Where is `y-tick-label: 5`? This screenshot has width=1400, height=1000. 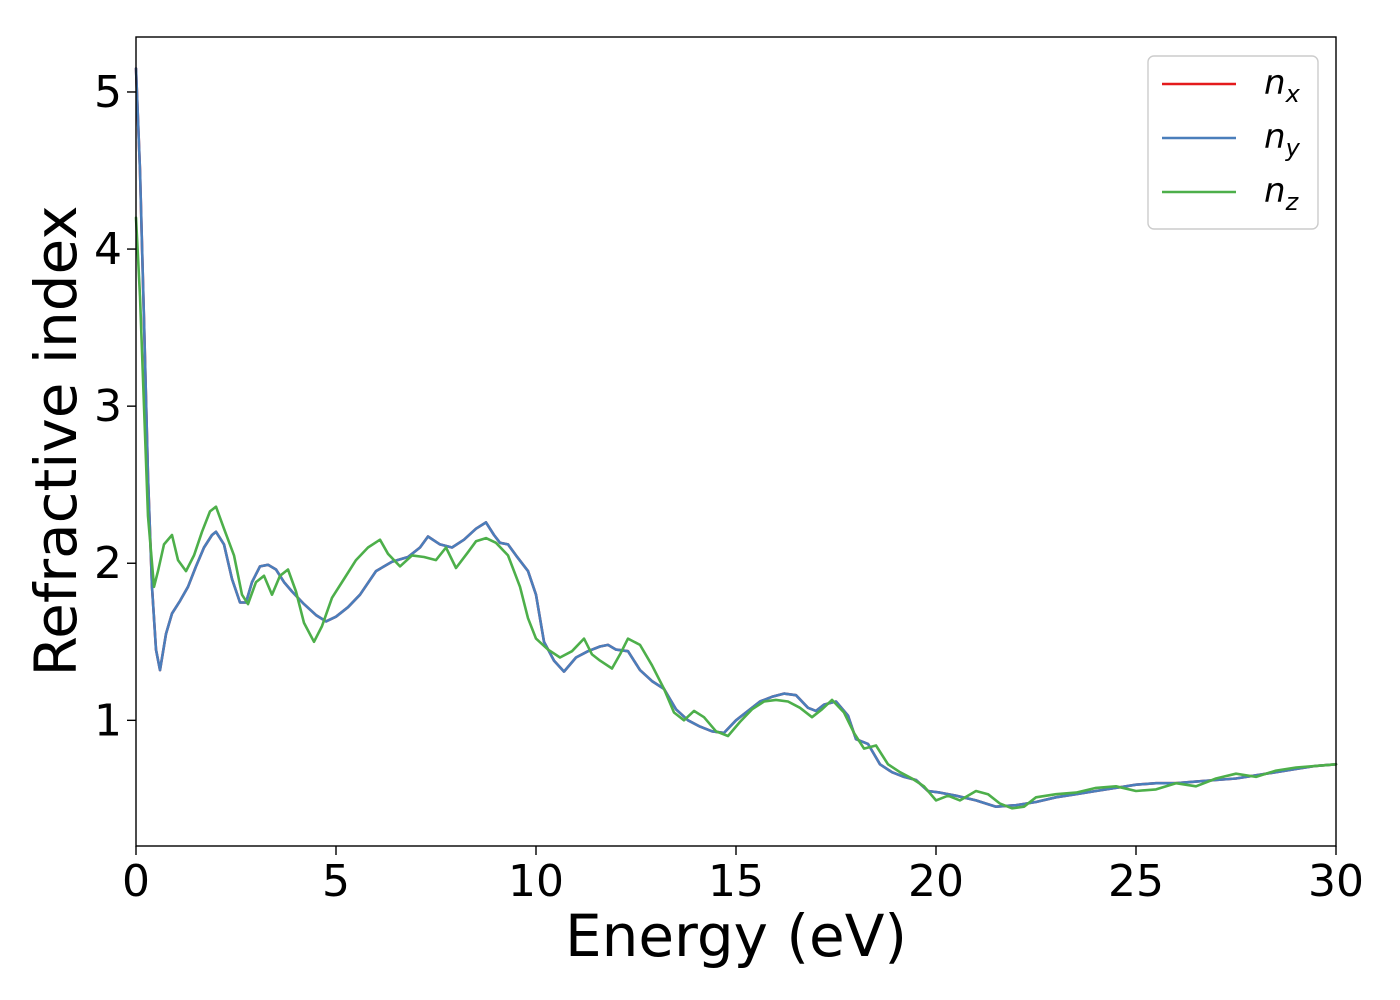 y-tick-label: 5 is located at coordinates (108, 92).